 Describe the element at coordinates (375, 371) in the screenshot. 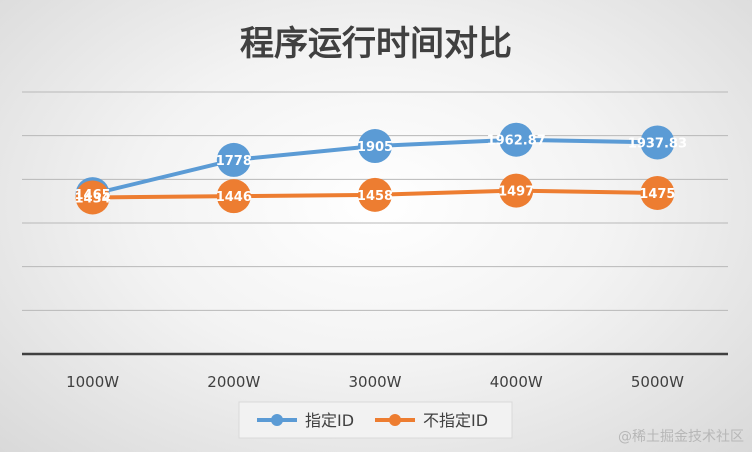

I see `x-axis: 1000W 2000W 3000W 4000W 5000W` at that location.